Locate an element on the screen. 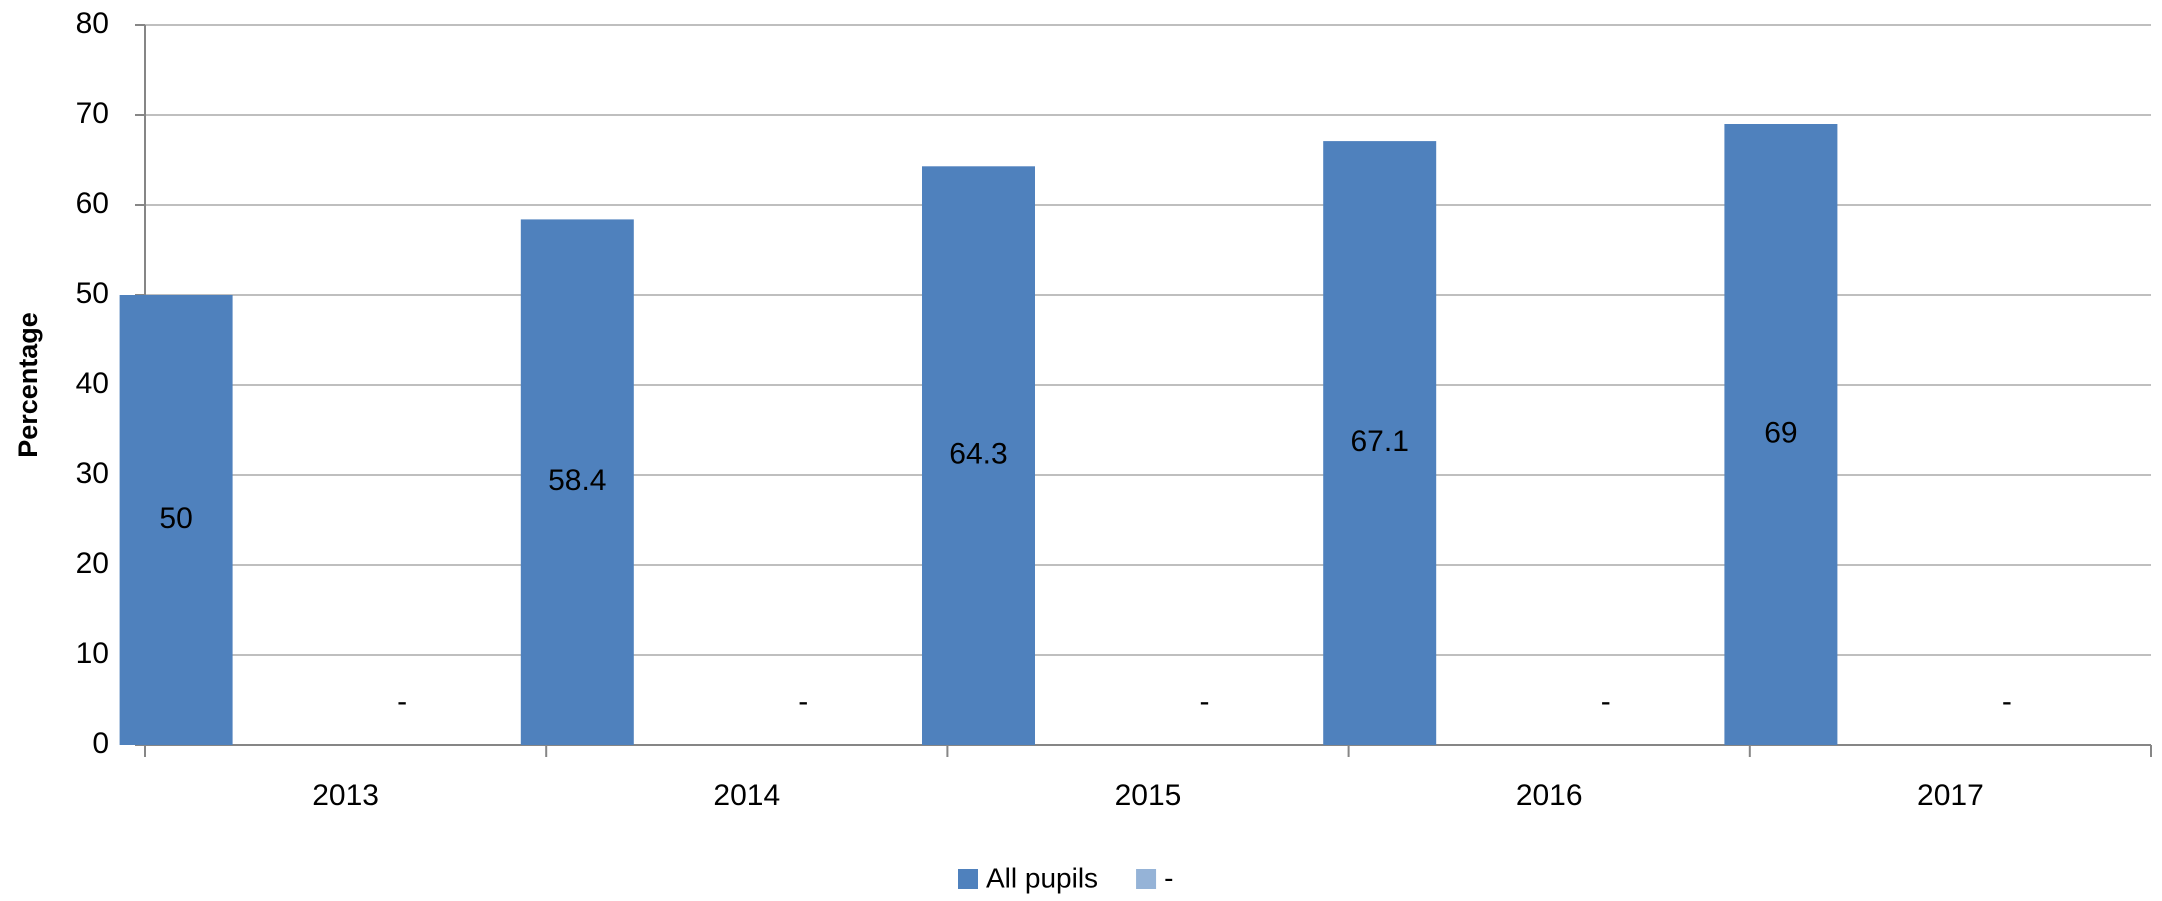 The image size is (2162, 901). data-label: 50 is located at coordinates (175, 518).